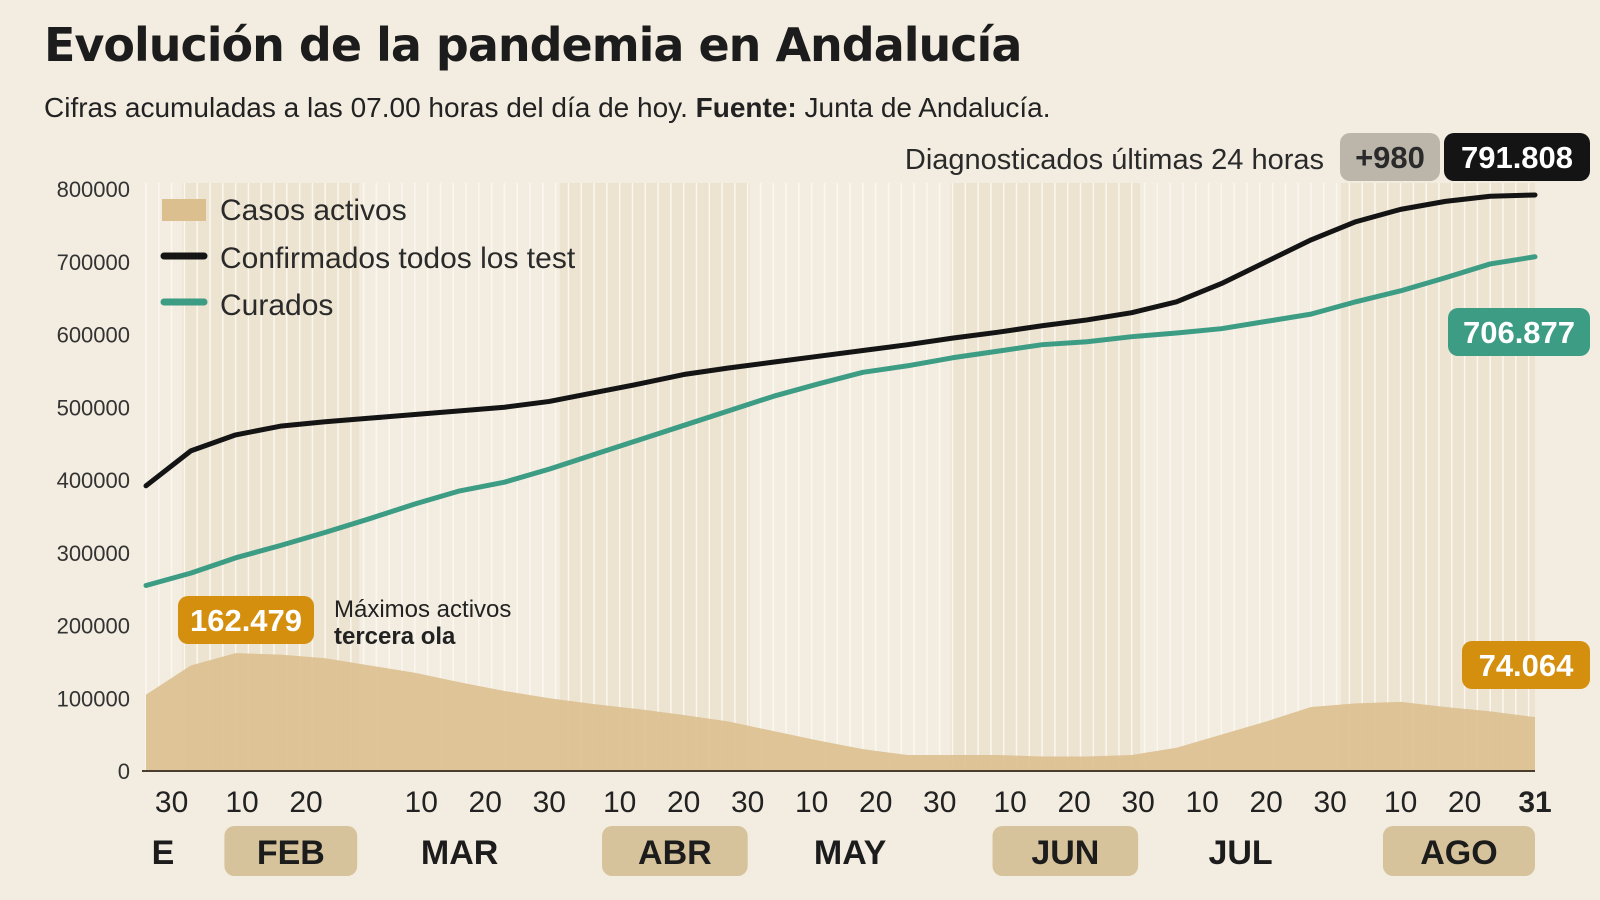  What do you see at coordinates (93, 262) in the screenshot?
I see `y-tick-label: 700000` at bounding box center [93, 262].